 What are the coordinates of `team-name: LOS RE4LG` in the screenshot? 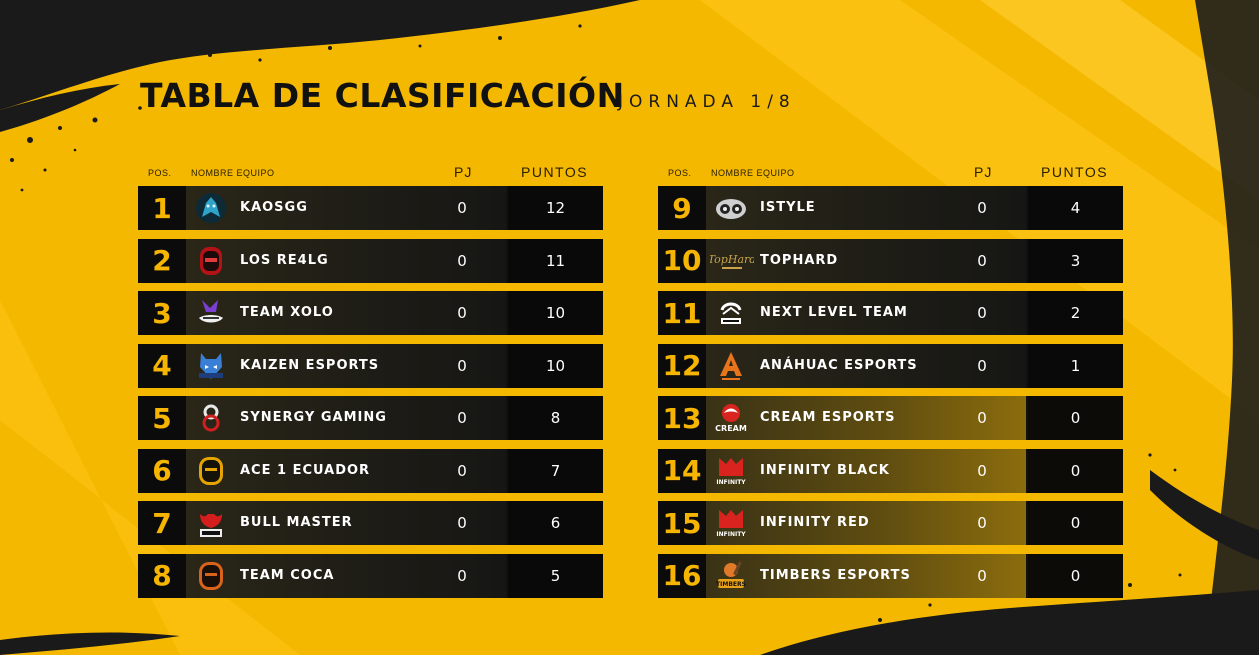 It's located at (284, 260).